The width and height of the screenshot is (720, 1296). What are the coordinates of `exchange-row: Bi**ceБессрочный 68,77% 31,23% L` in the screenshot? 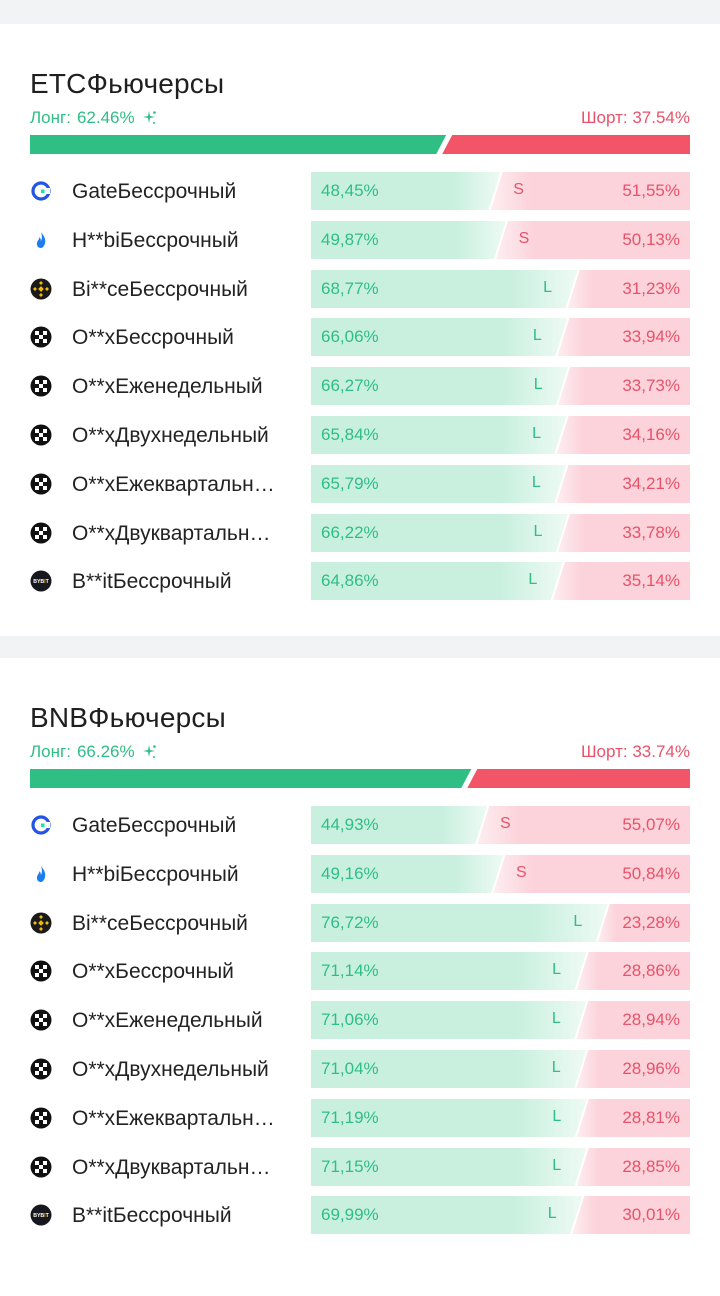 It's located at (360, 288).